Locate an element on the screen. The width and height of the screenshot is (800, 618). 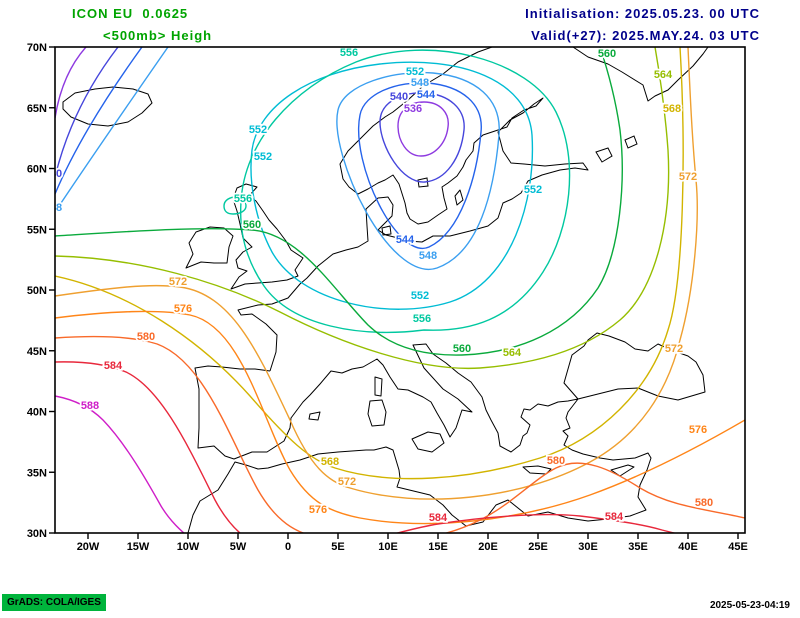
contour-548-nw is located at coordinates (112, 130).